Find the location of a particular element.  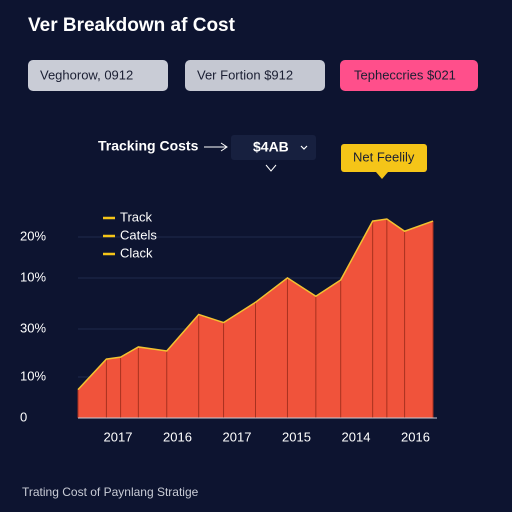

filter-label: Veghorow, 0912 is located at coordinates (86, 74).